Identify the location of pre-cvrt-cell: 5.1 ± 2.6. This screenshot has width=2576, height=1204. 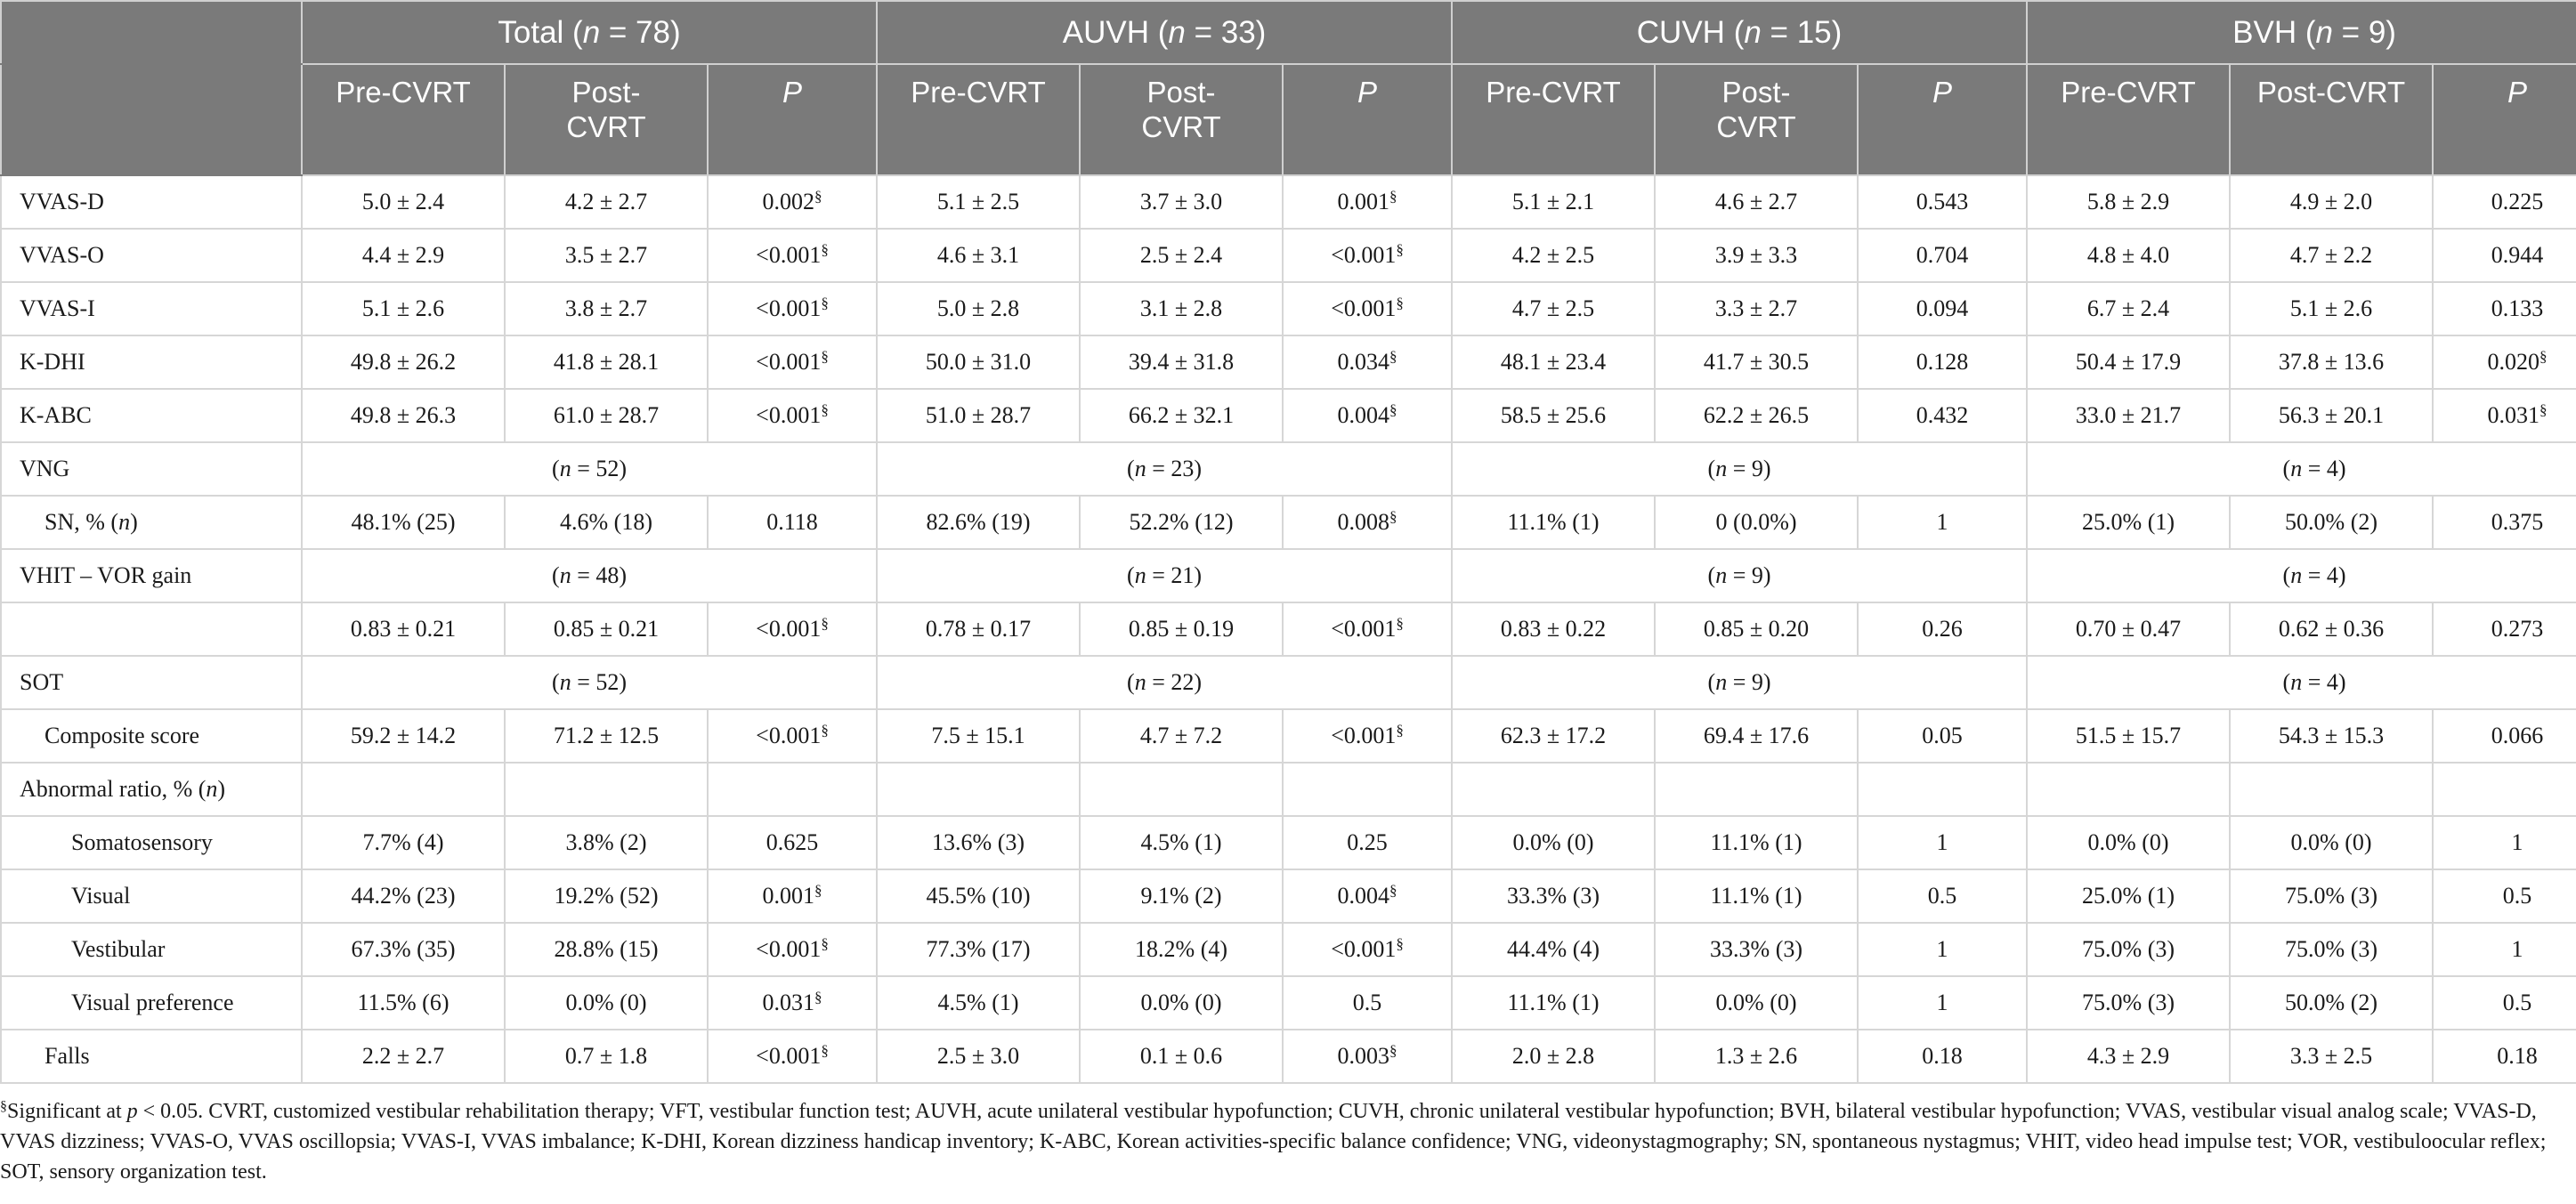
(404, 309).